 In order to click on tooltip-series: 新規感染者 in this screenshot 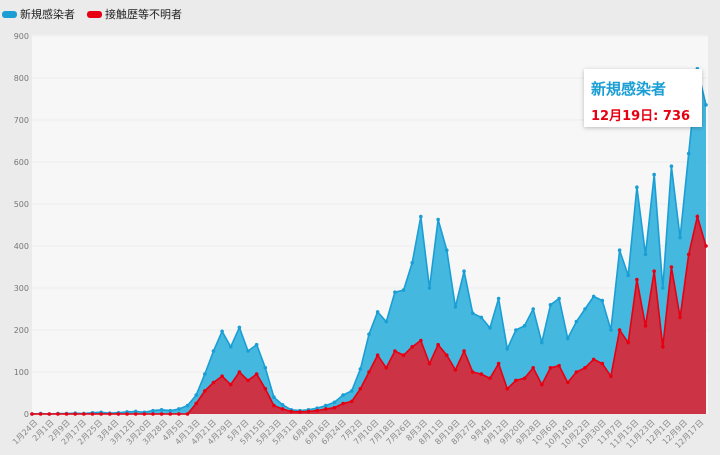, I will do `click(629, 89)`.